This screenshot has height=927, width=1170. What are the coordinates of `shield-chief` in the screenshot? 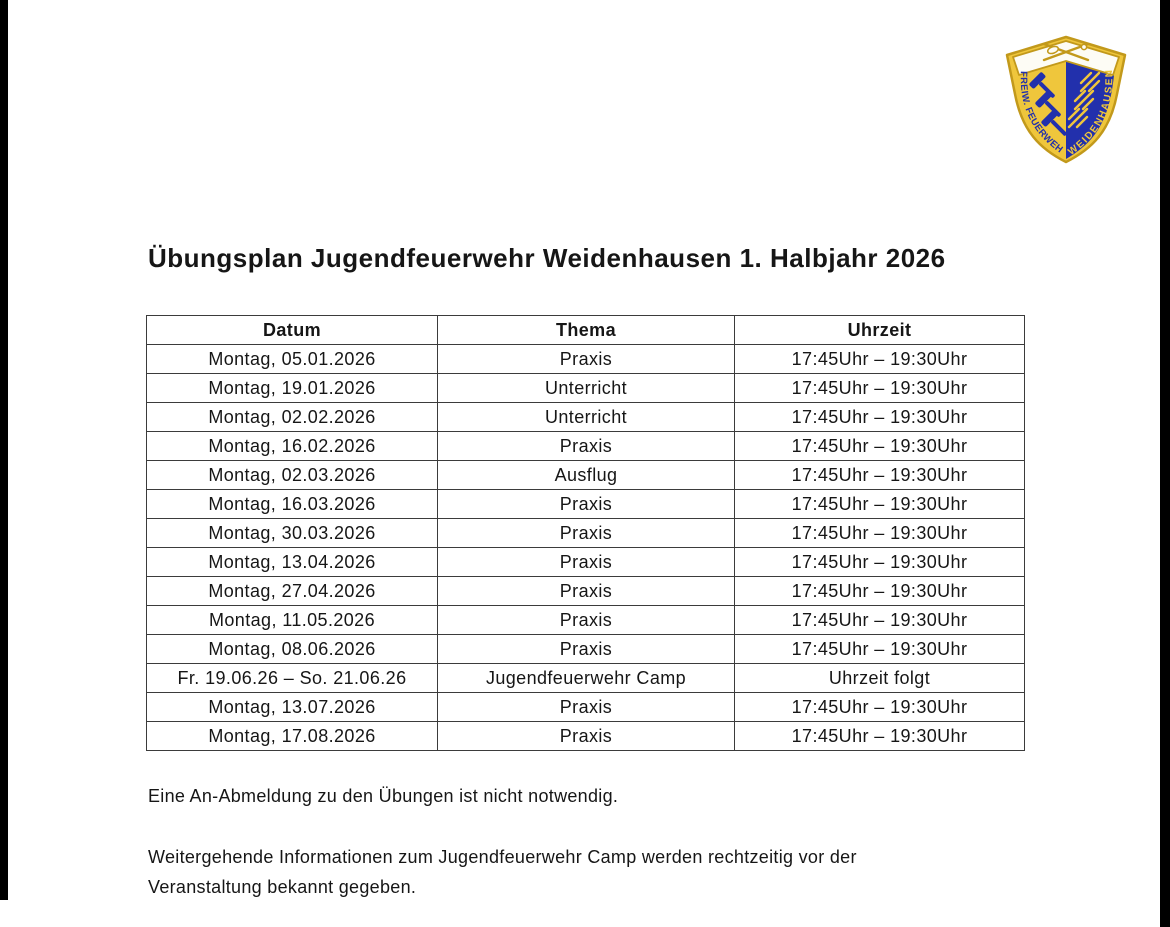 It's located at (1066, 58).